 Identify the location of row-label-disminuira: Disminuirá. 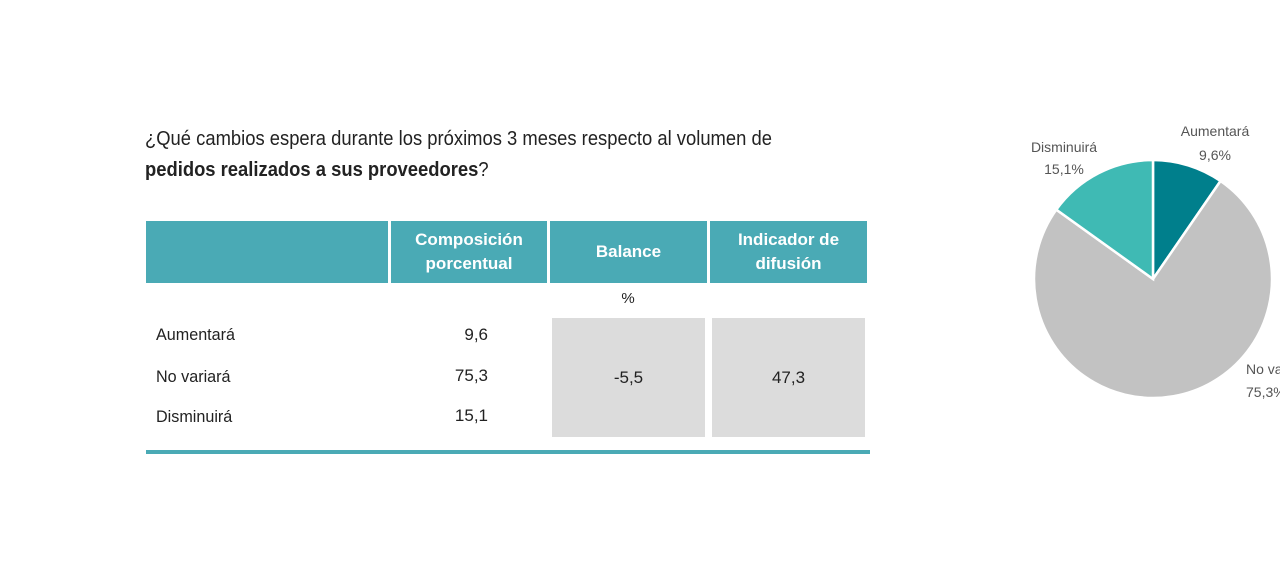
(194, 416).